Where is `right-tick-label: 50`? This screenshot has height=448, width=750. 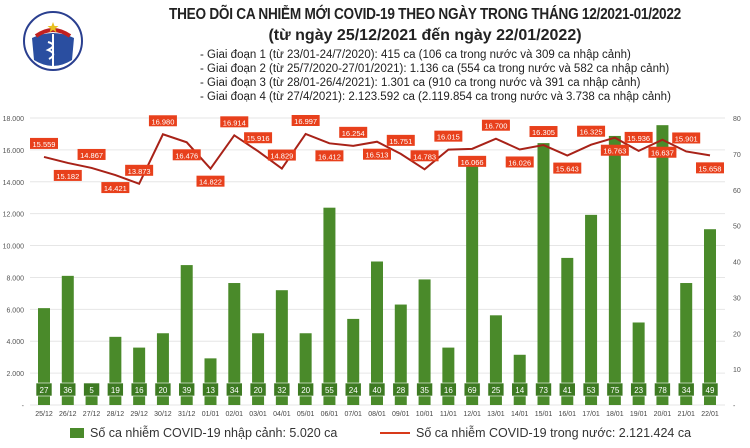
right-tick-label: 50 is located at coordinates (737, 227).